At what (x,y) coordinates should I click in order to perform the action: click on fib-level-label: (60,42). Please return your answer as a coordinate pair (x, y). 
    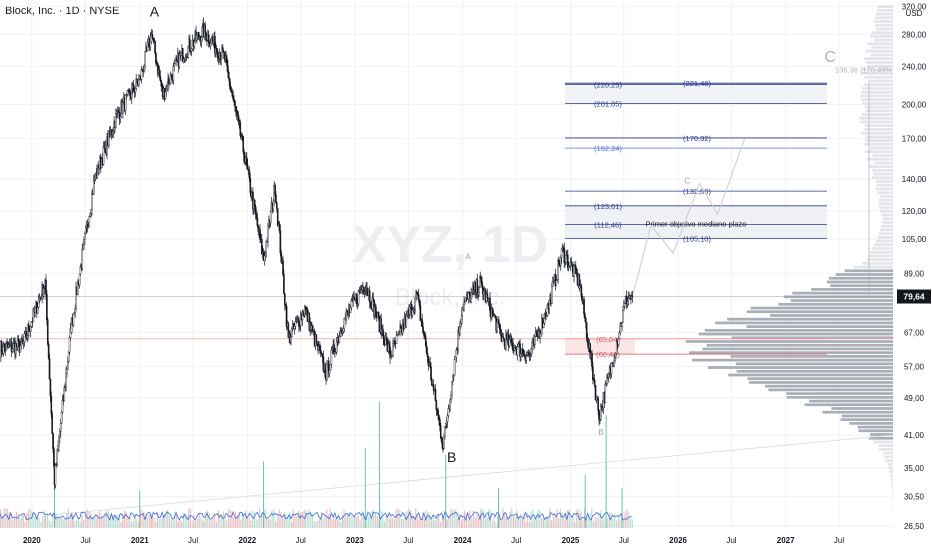
    Looking at the image, I should click on (608, 354).